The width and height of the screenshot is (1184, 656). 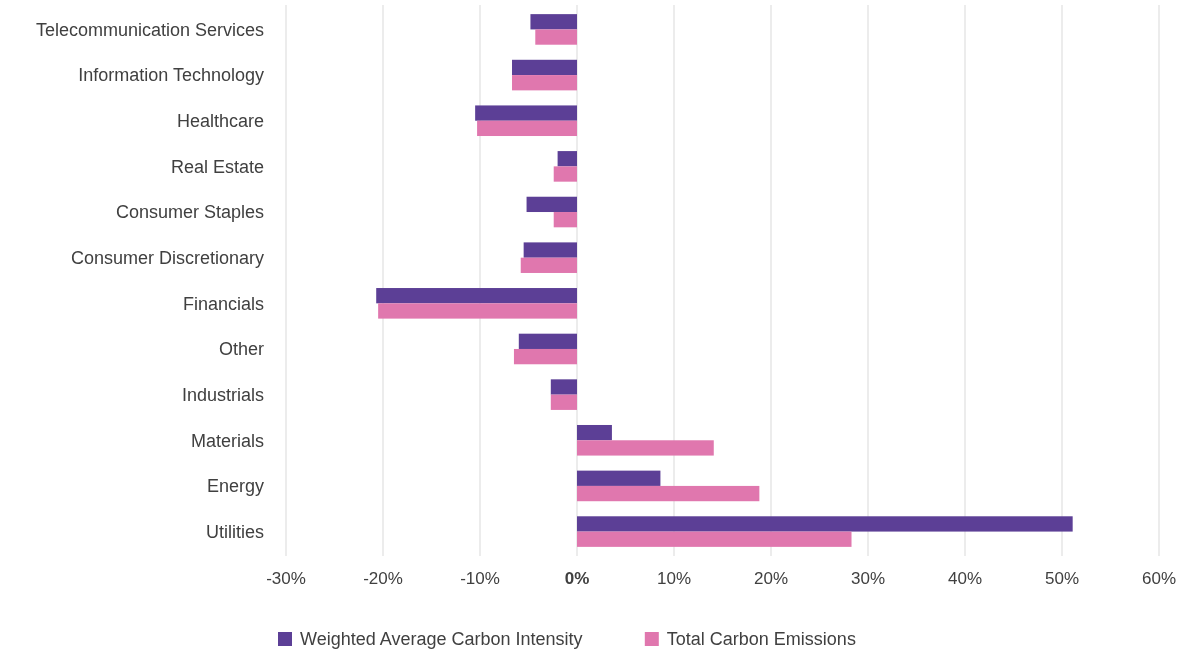 What do you see at coordinates (286, 578) in the screenshot?
I see `x-tick-label: -30%` at bounding box center [286, 578].